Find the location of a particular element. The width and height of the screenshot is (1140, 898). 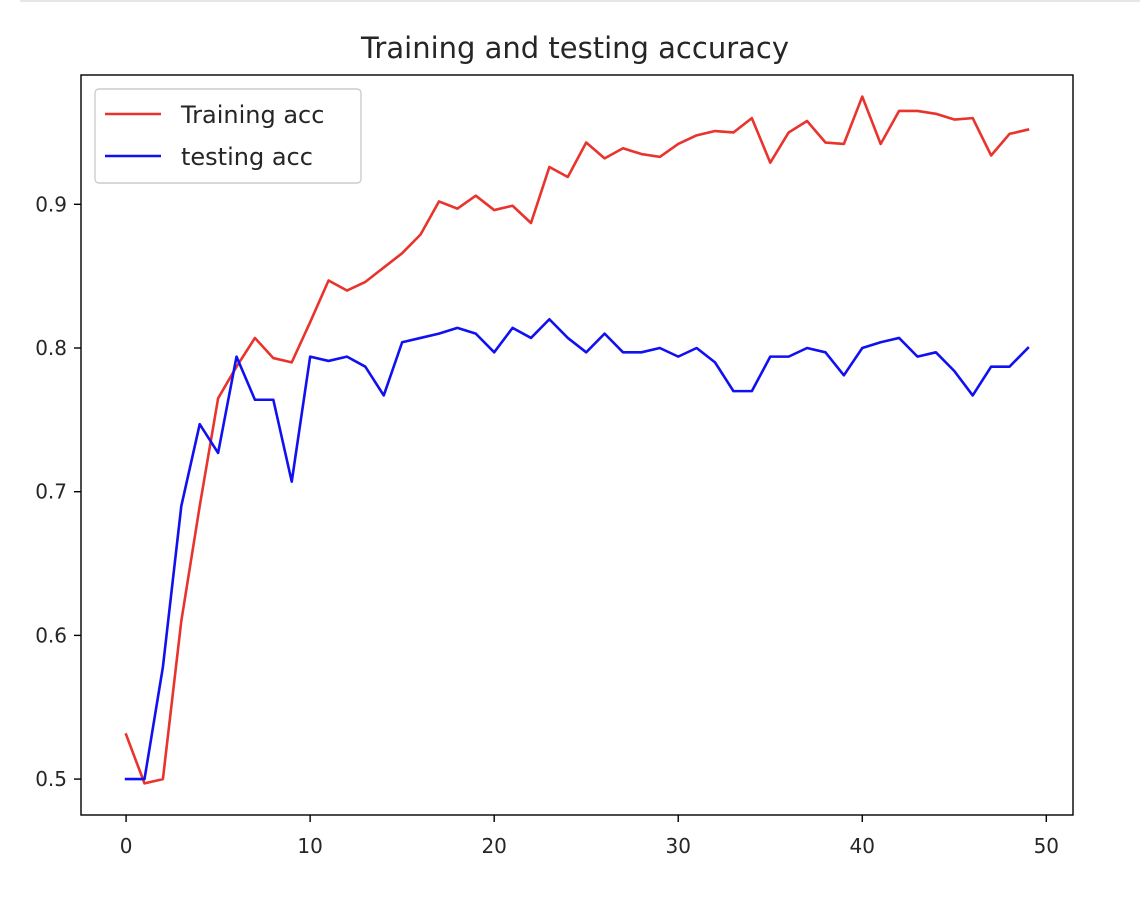

legend-label-1: testing acc is located at coordinates (247, 157).